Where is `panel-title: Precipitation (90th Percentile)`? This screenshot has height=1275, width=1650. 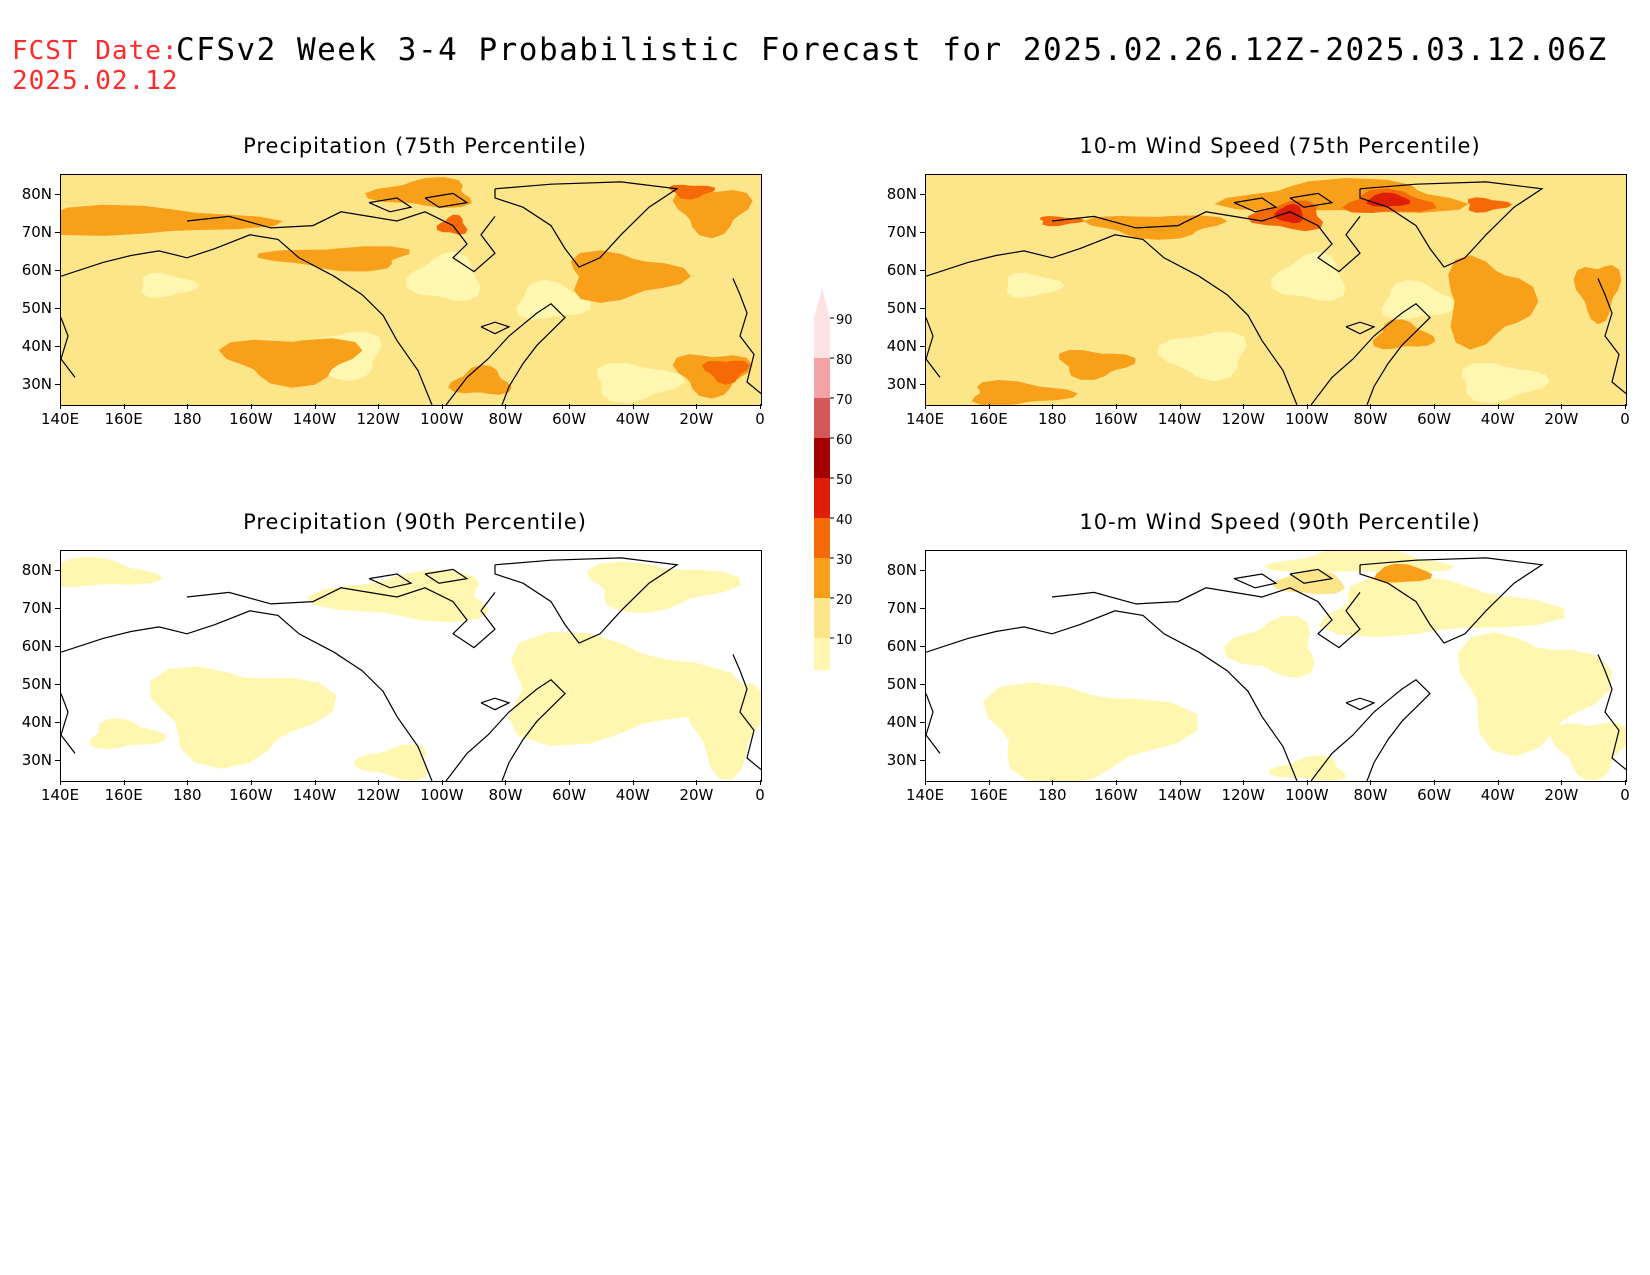
panel-title: Precipitation (90th Percentile) is located at coordinates (415, 522).